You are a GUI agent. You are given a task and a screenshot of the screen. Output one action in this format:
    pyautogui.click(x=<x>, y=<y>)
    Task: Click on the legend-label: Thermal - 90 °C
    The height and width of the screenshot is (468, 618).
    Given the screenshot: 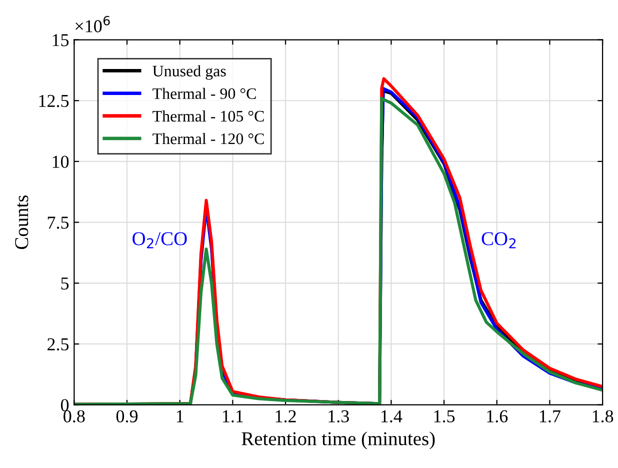 What is the action you would take?
    pyautogui.click(x=204, y=94)
    